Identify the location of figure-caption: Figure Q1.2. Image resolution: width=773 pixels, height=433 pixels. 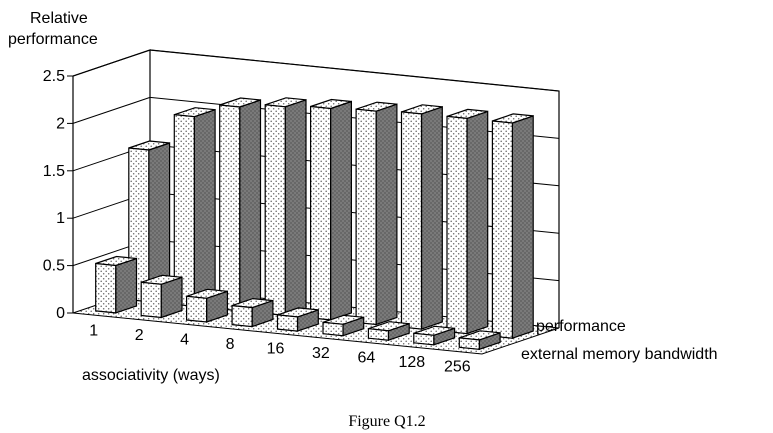
(386, 421).